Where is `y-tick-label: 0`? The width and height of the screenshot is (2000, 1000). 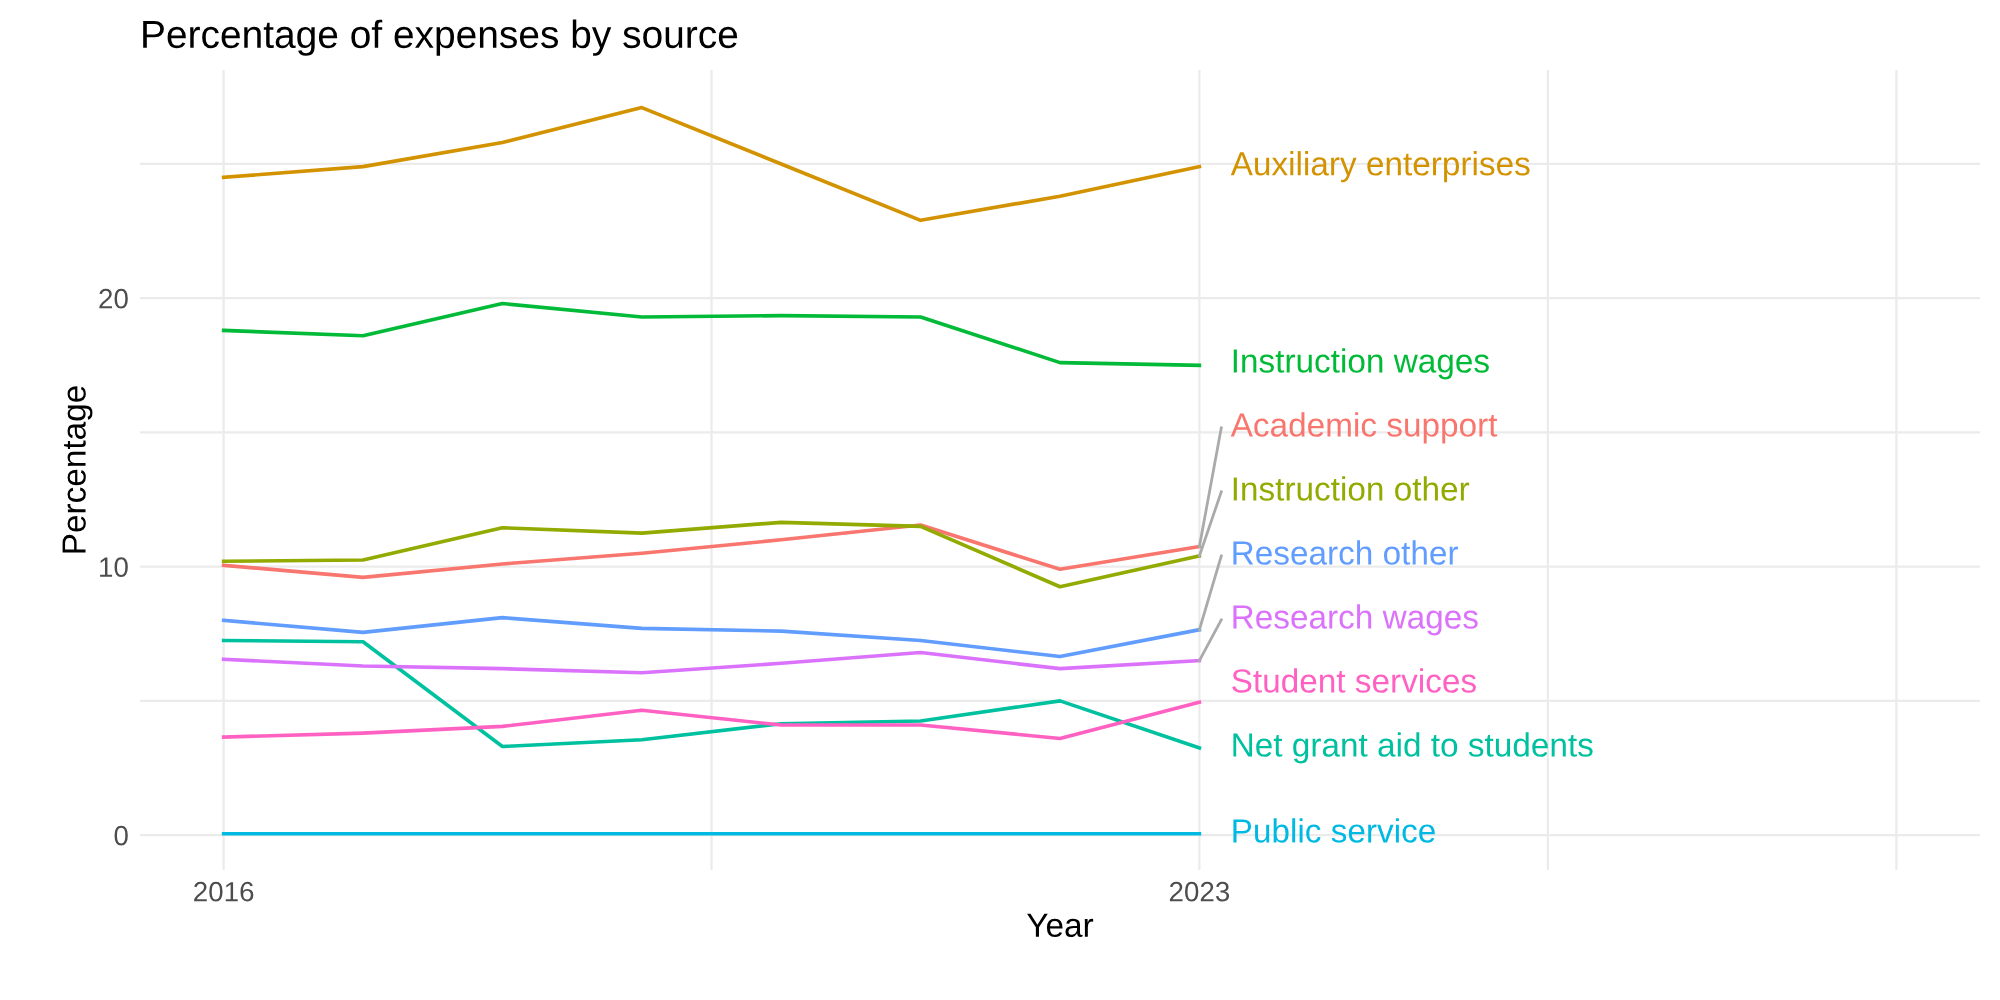 y-tick-label: 0 is located at coordinates (121, 835).